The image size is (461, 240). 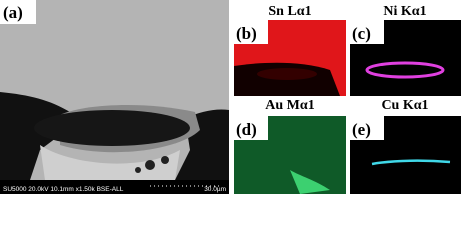 I want to click on element-label: Sn Lα1, so click(x=289, y=11).